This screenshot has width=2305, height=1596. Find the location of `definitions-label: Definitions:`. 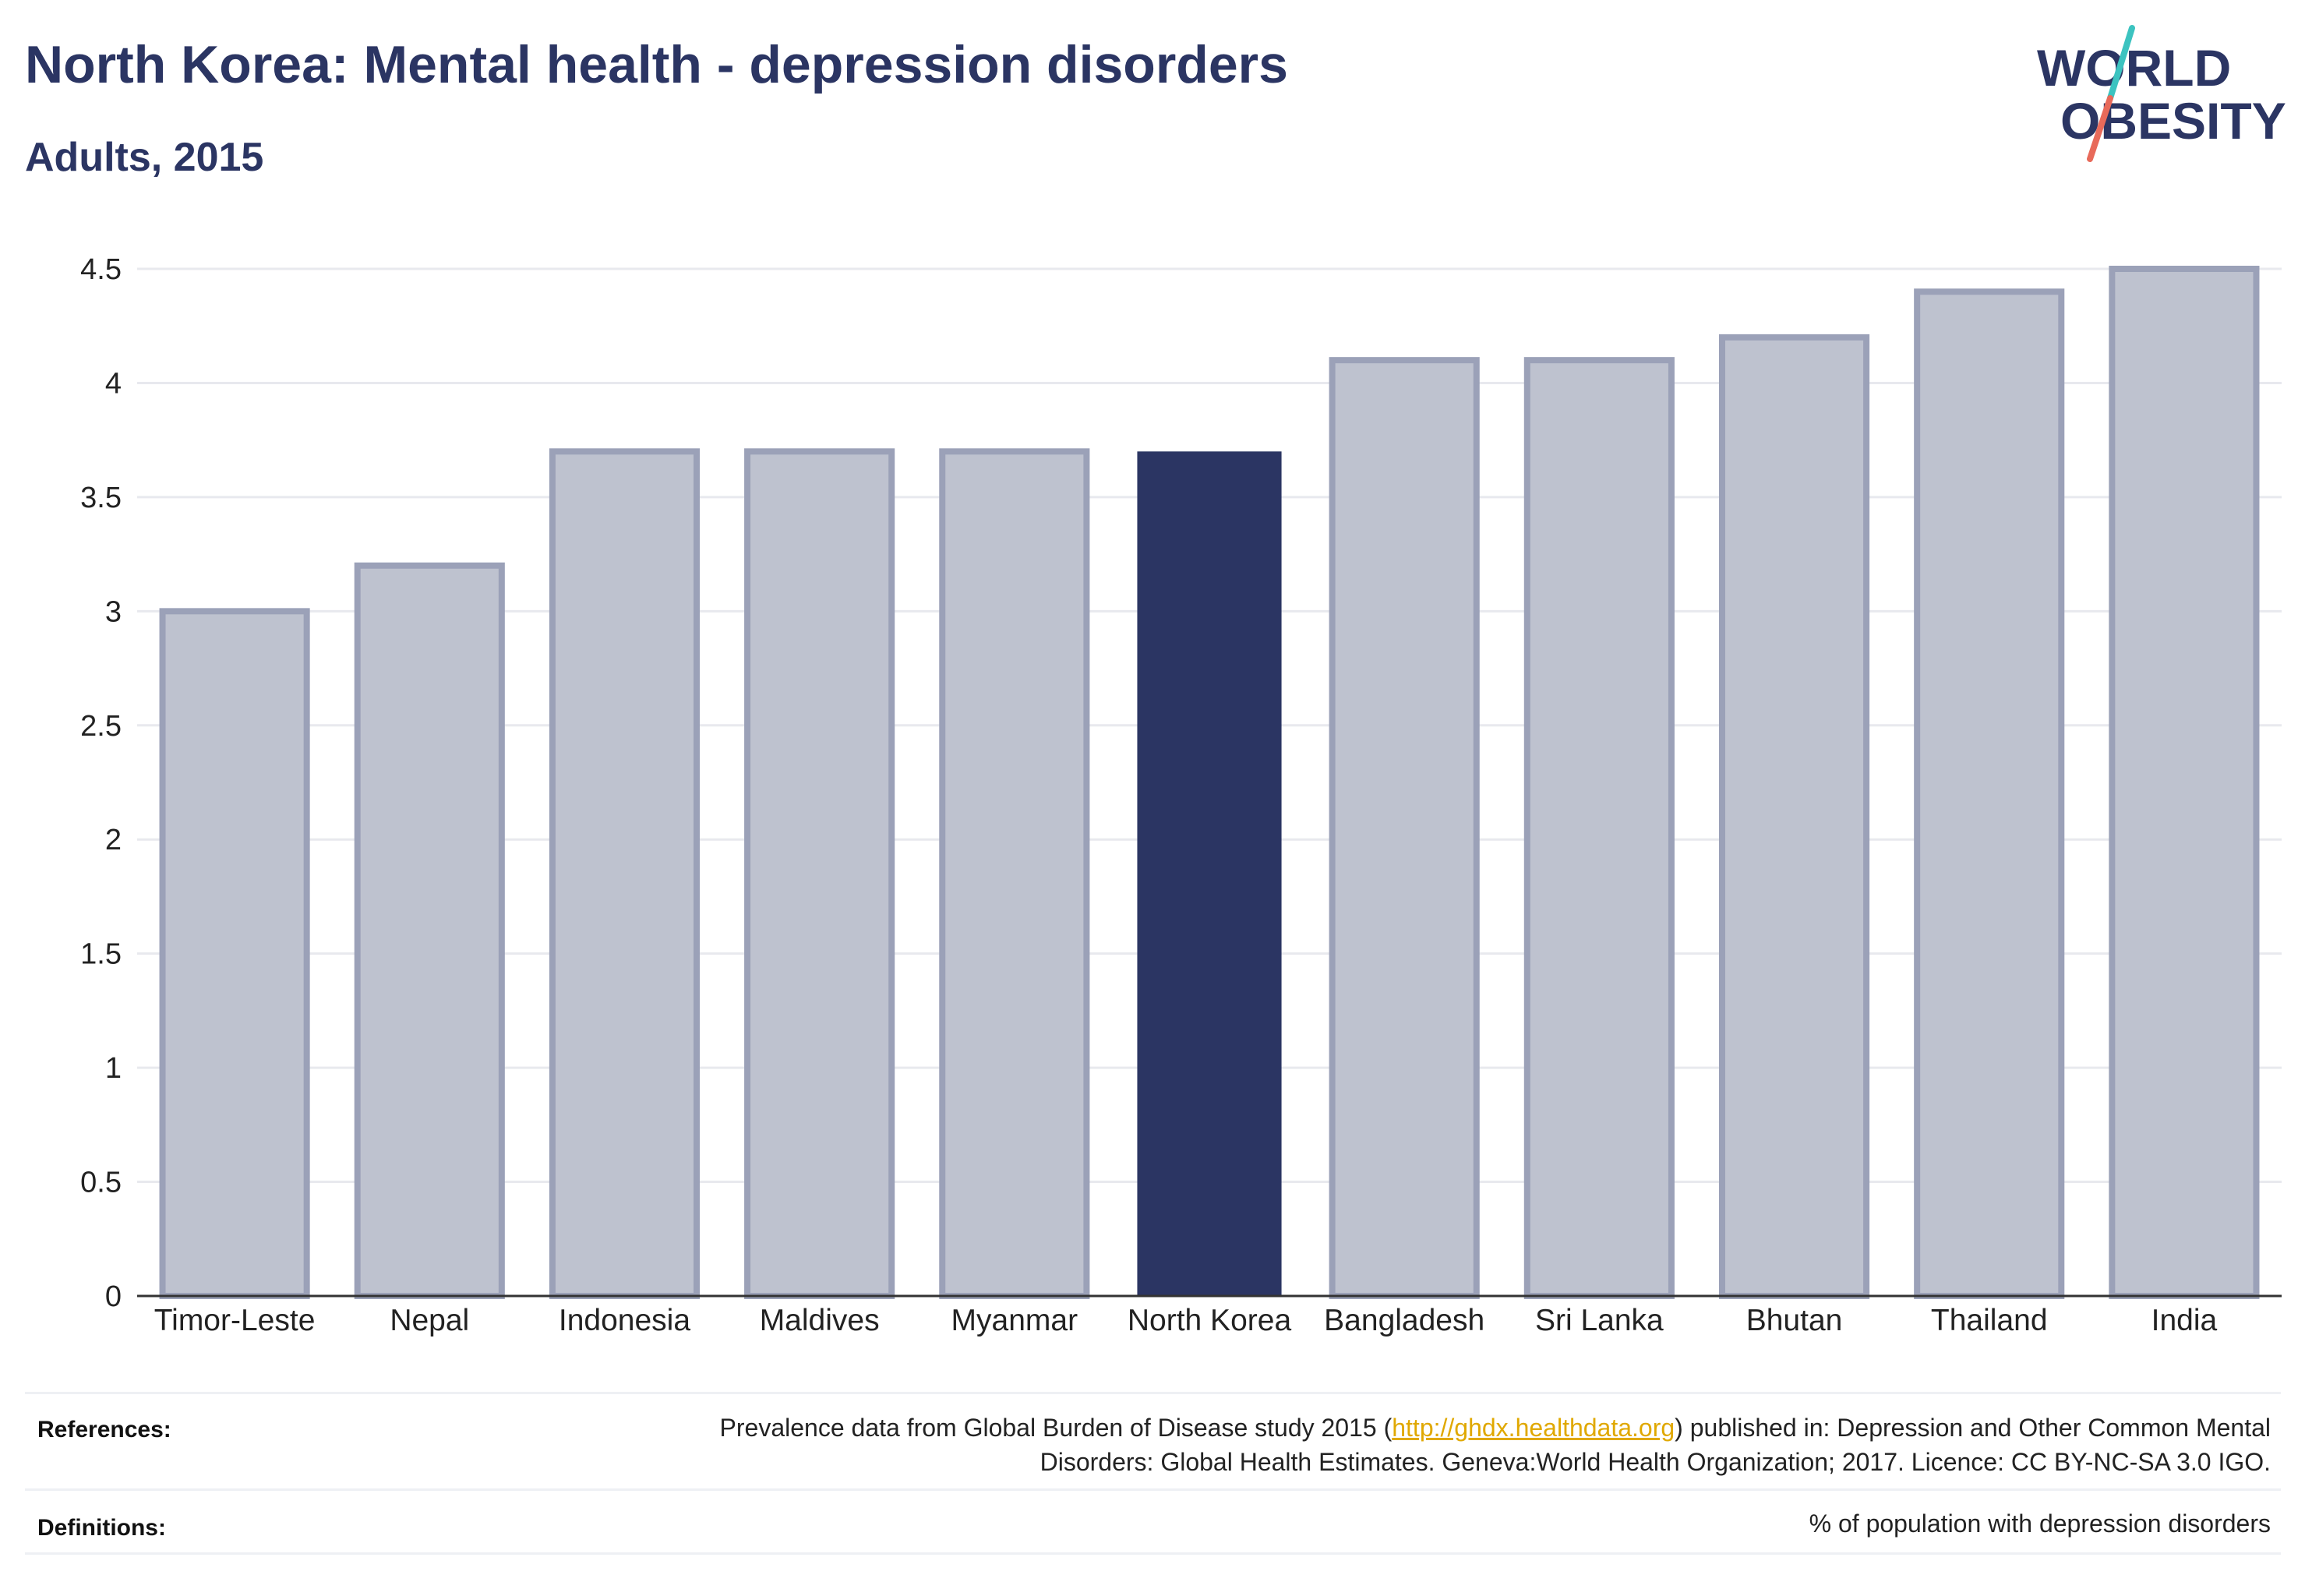

definitions-label: Definitions: is located at coordinates (101, 1528).